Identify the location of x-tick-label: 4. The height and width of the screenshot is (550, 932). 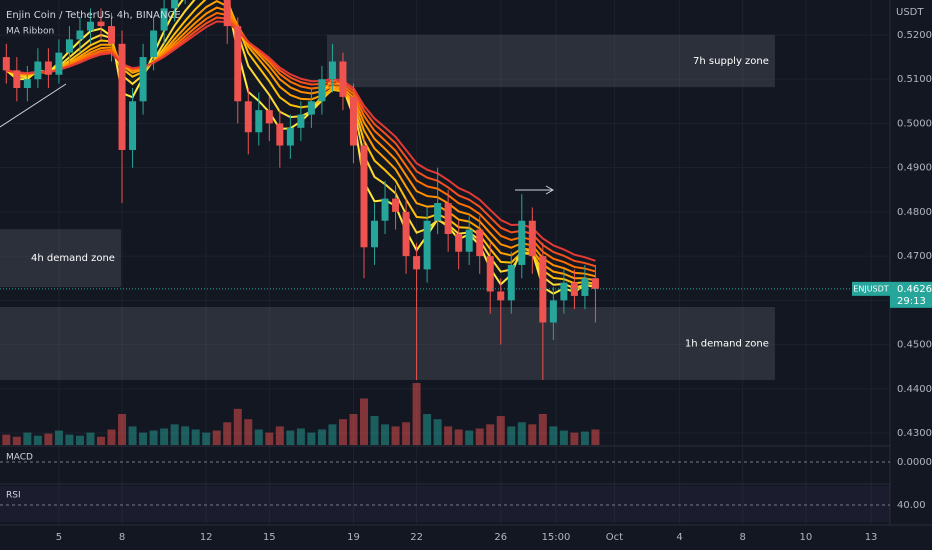
(679, 537).